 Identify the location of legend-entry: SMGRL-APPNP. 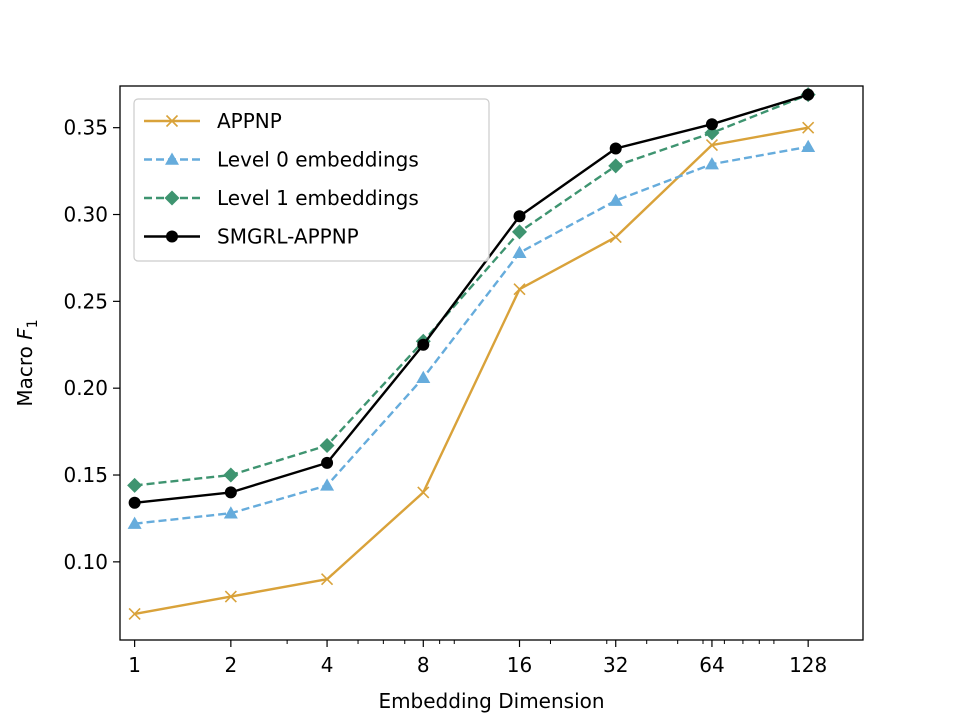
(251, 237).